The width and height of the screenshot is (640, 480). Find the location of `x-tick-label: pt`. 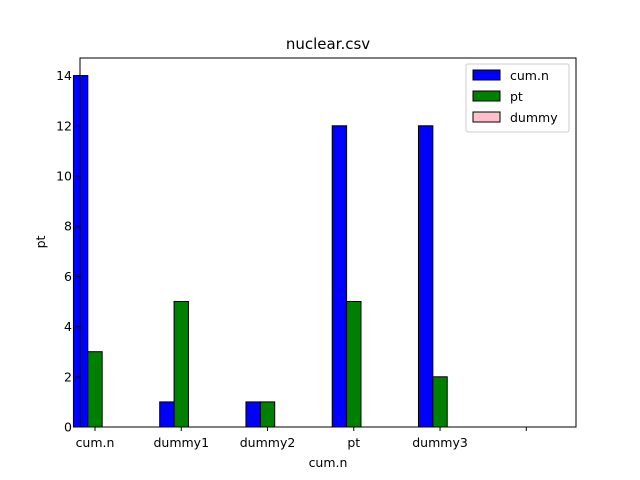

x-tick-label: pt is located at coordinates (353, 442).